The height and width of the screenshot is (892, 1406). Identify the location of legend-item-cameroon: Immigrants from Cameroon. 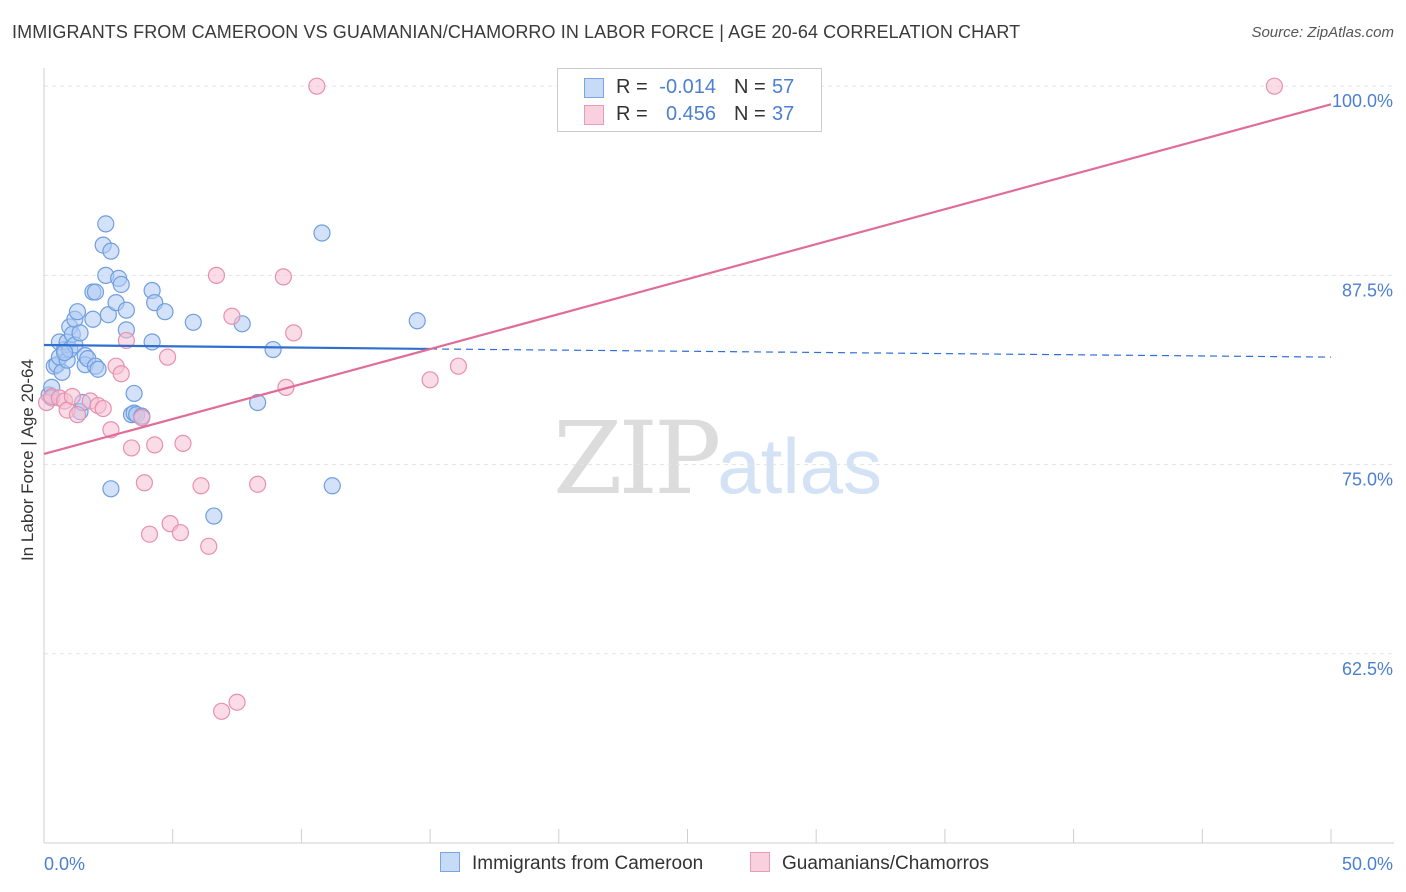
(571, 863).